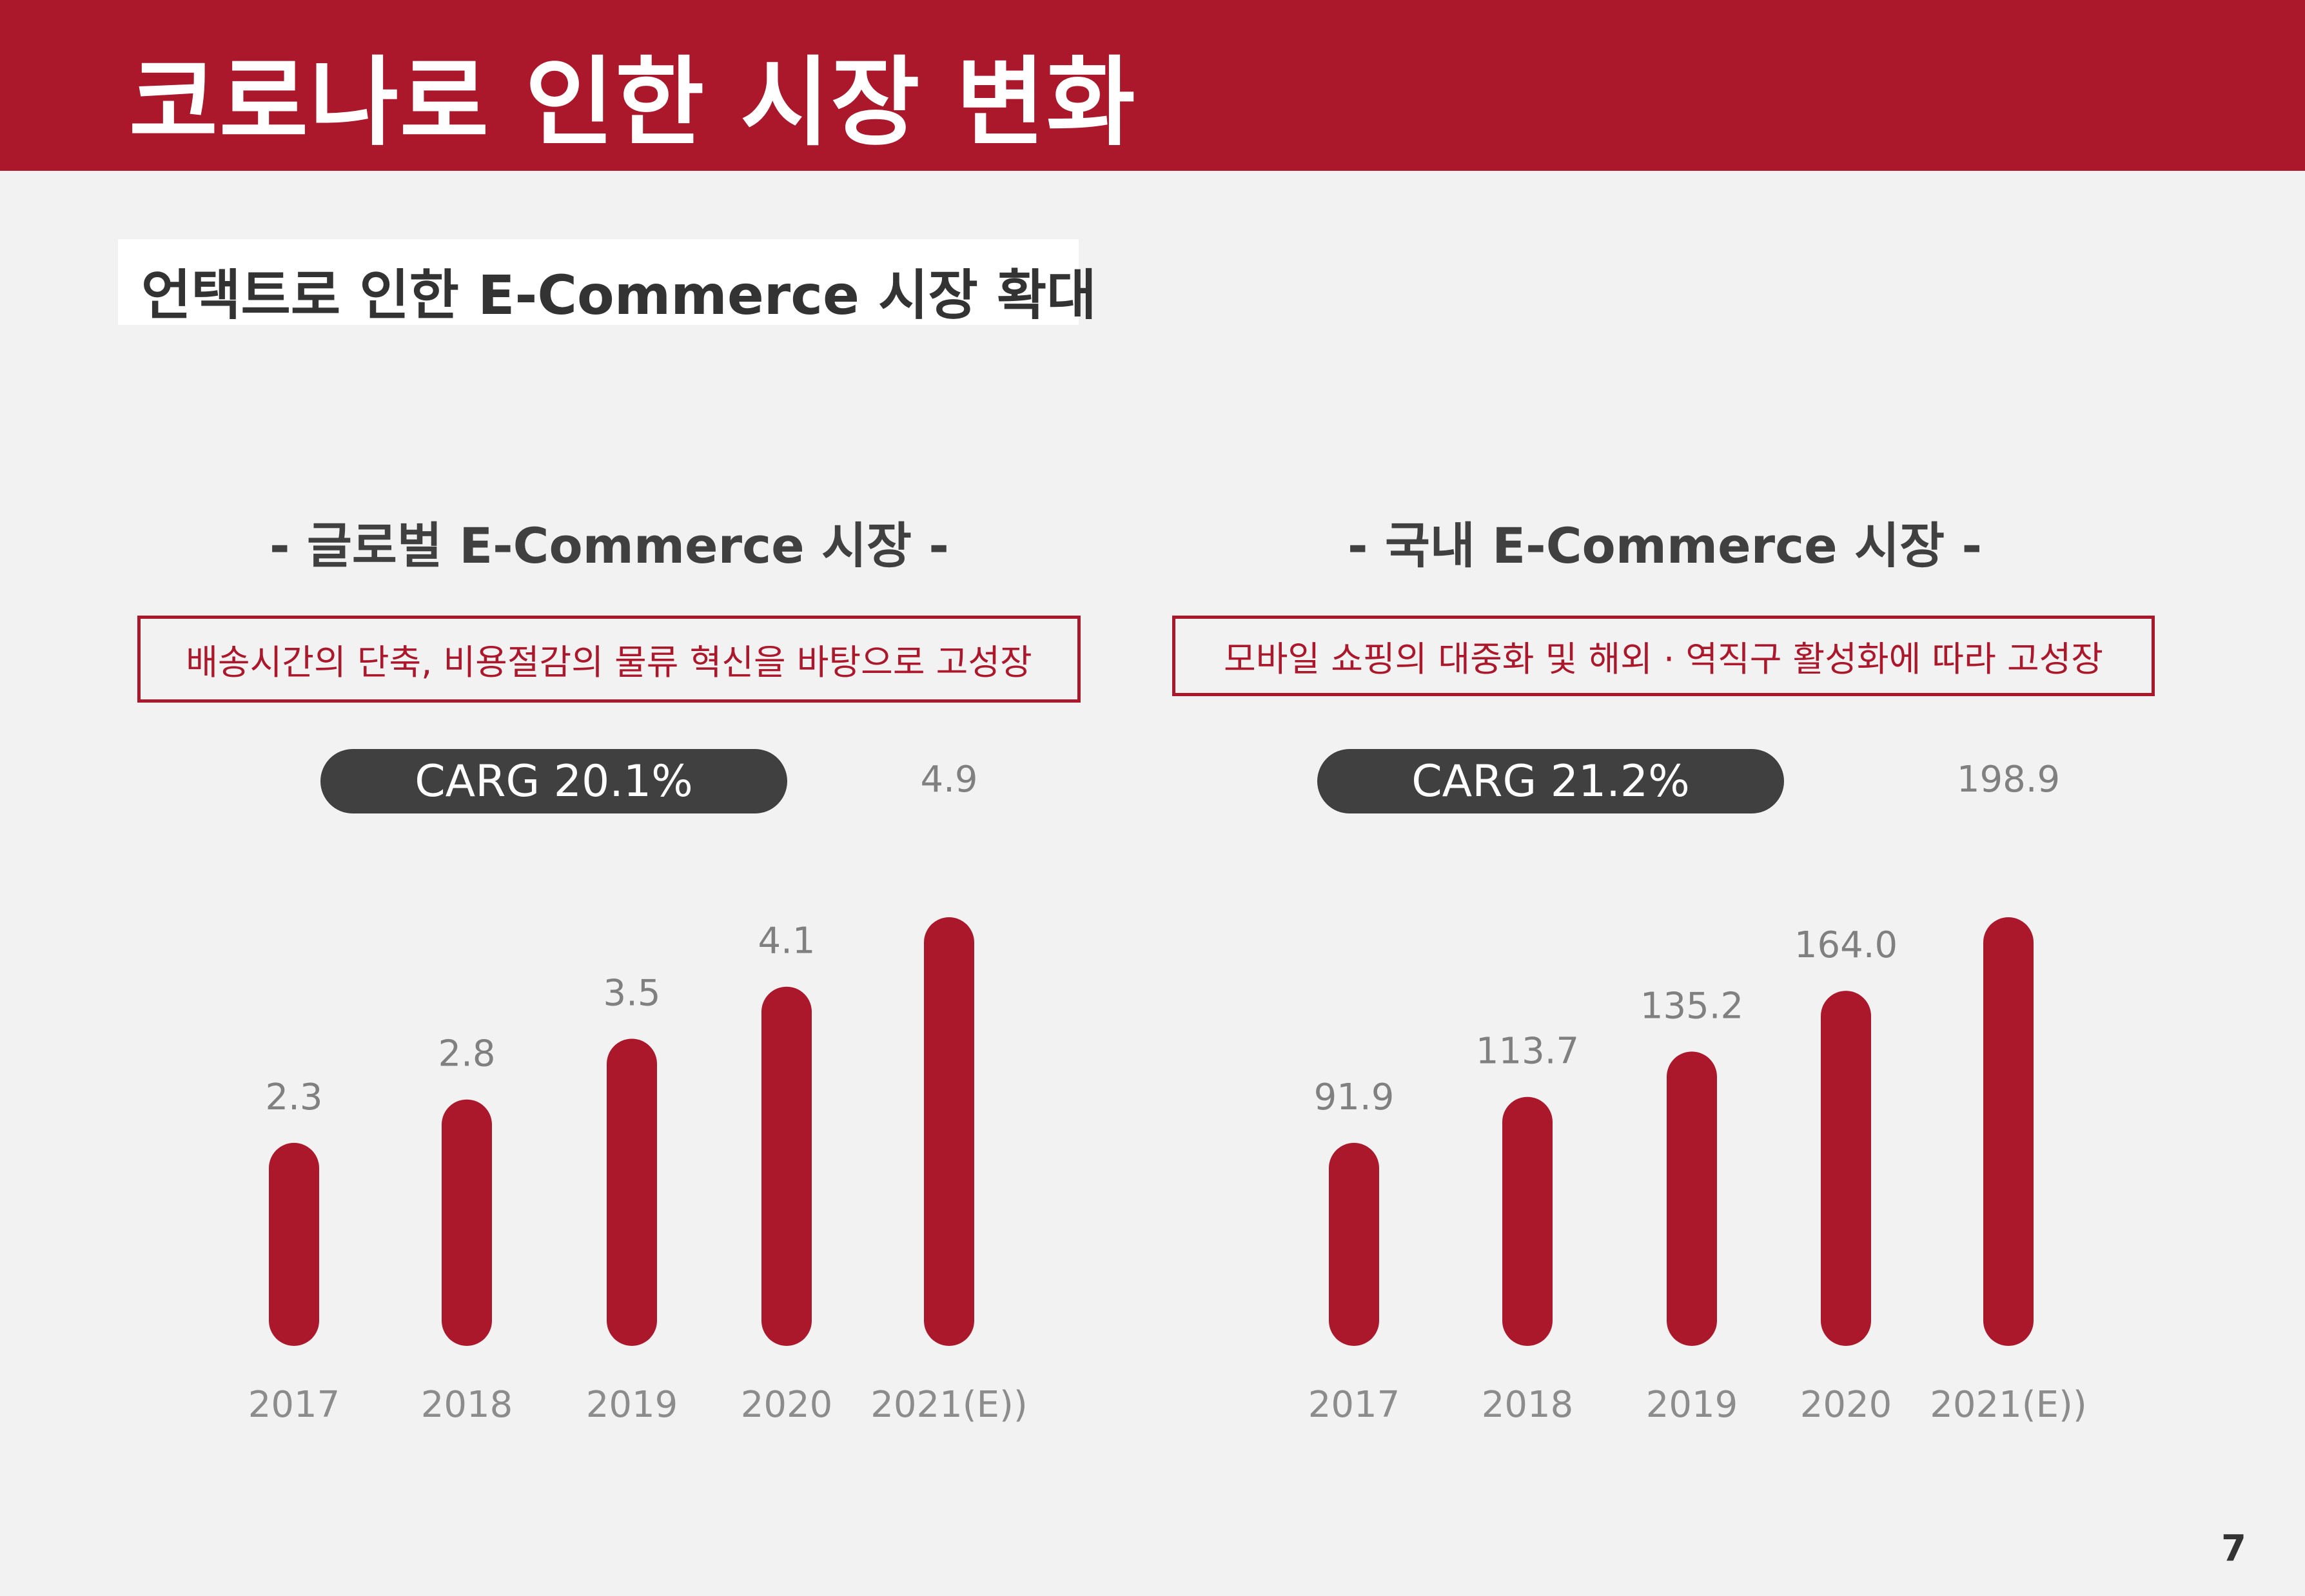  I want to click on domestic-bar-2017, so click(1354, 1244).